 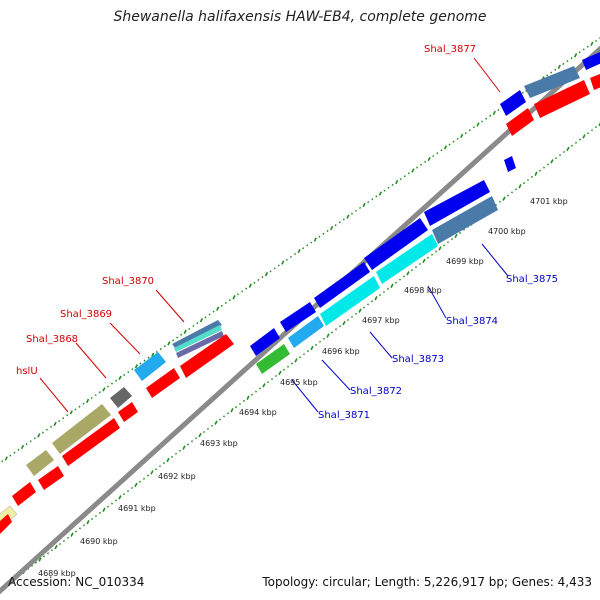 What do you see at coordinates (86, 314) in the screenshot?
I see `gene-label-shal3869: Shal_3869` at bounding box center [86, 314].